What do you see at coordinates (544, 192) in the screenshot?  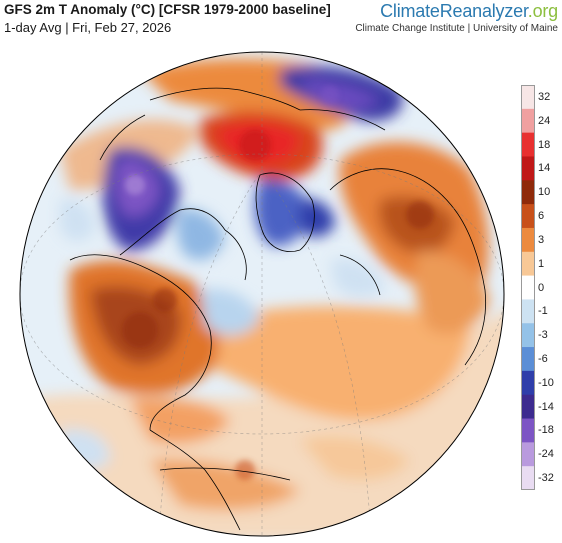 I see `legend-label: 10` at bounding box center [544, 192].